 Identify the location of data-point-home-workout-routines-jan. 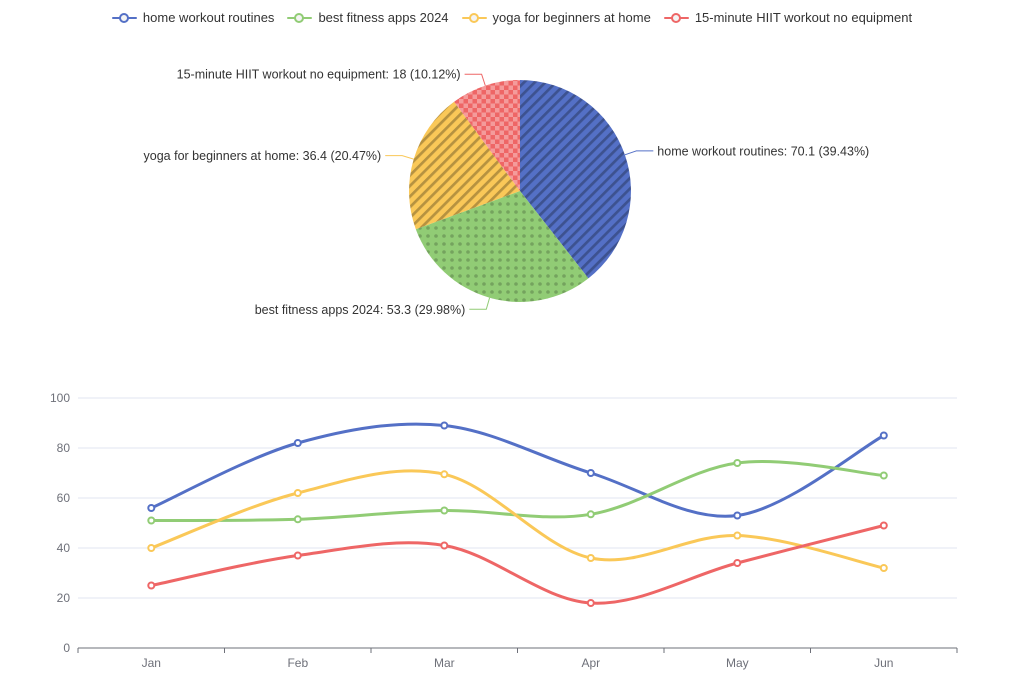
(151, 508).